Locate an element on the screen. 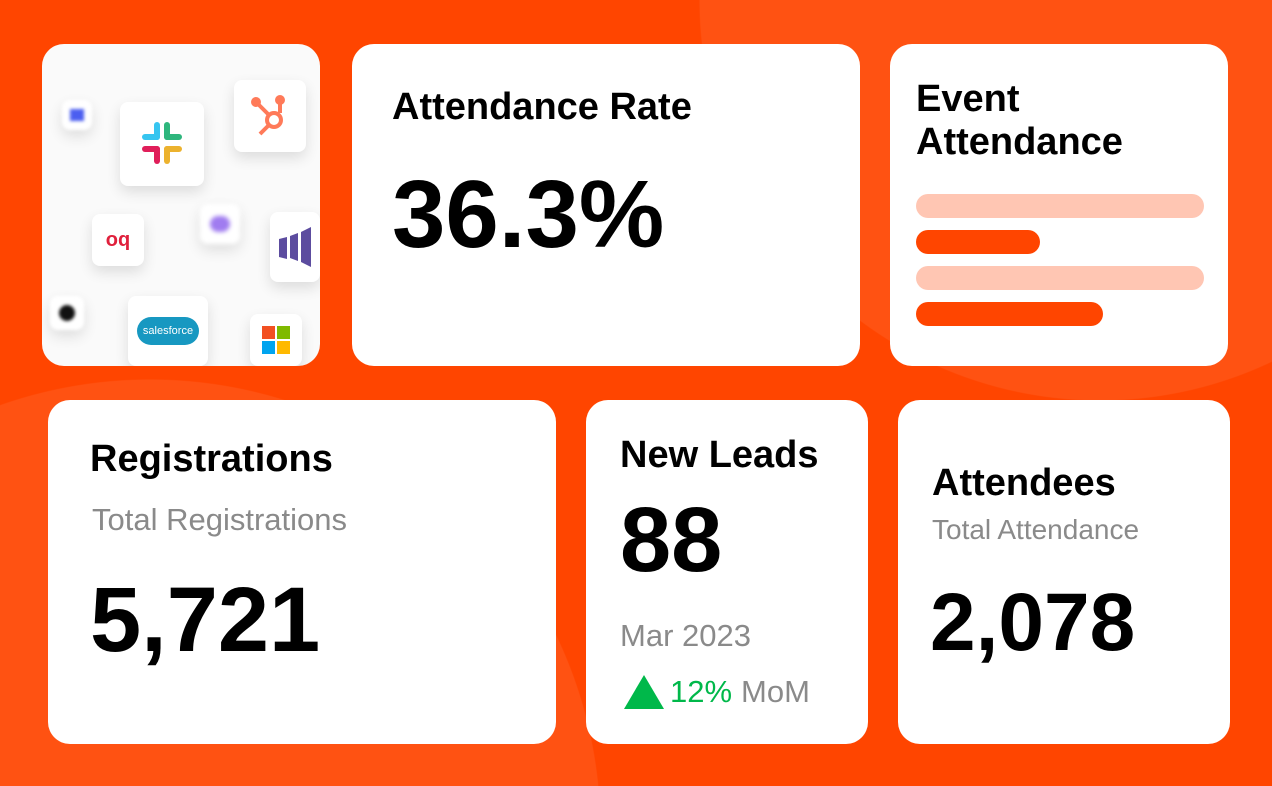 The height and width of the screenshot is (786, 1272). attendees-title: Attendees is located at coordinates (1024, 483).